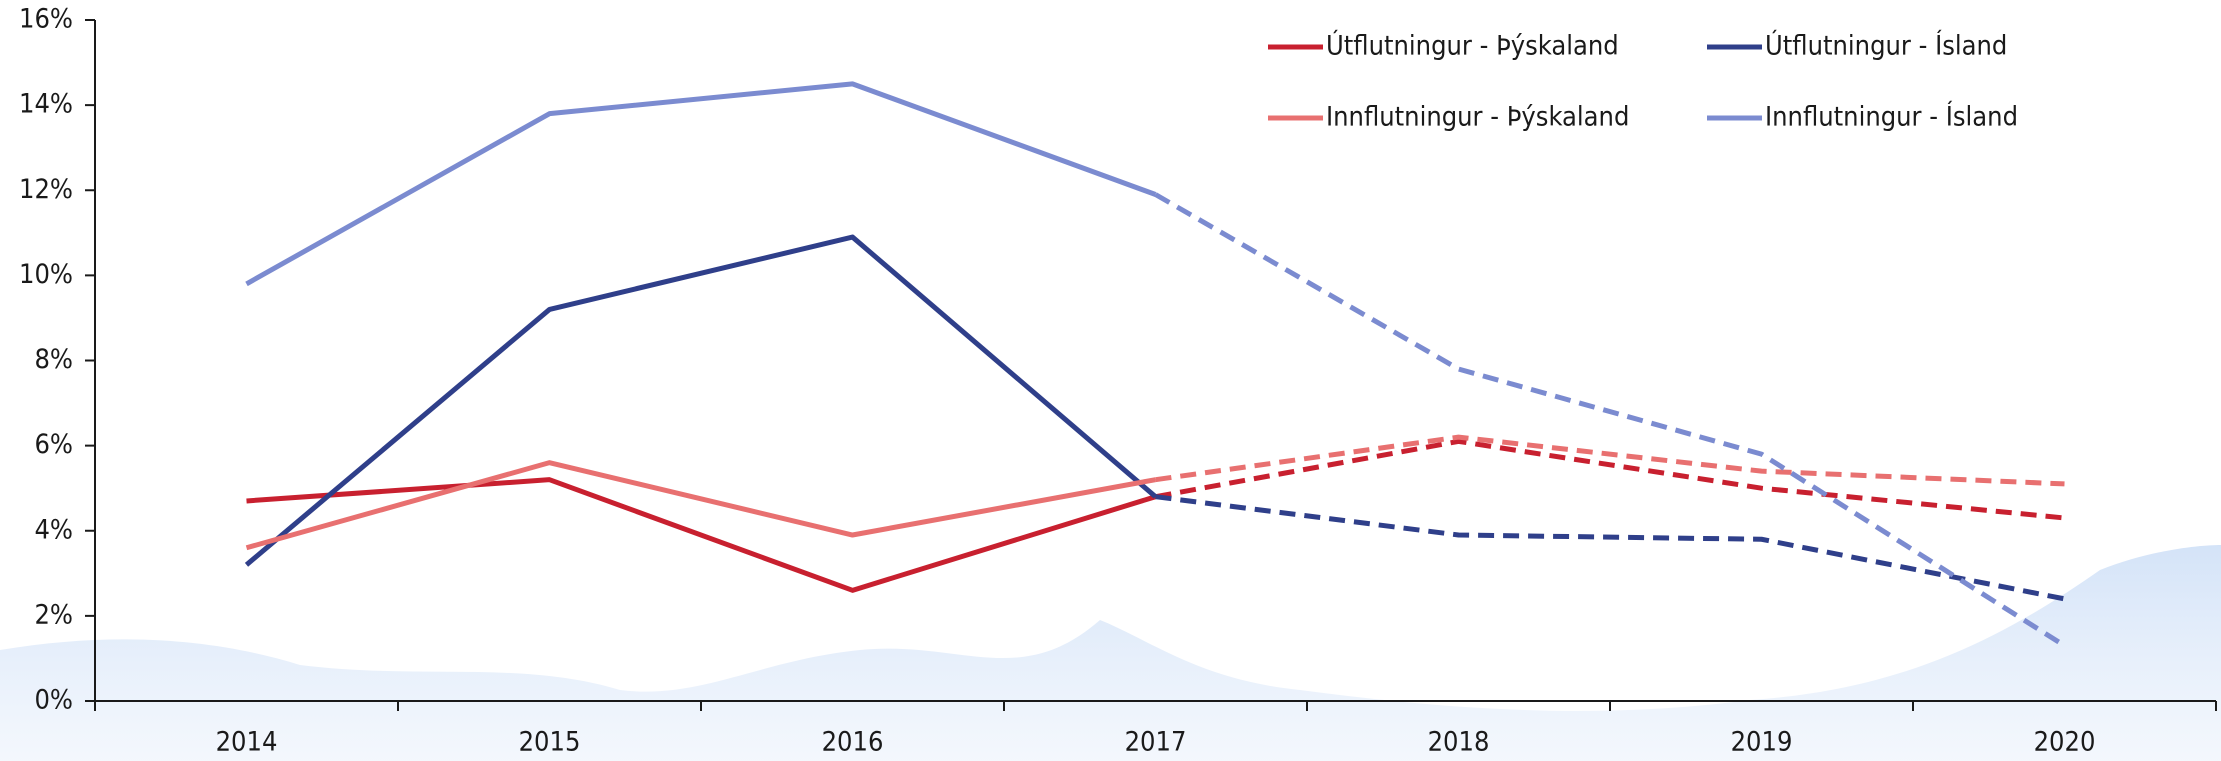  Describe the element at coordinates (1477, 117) in the screenshot. I see `legend-label: Innflutningur - Þýskaland` at that location.